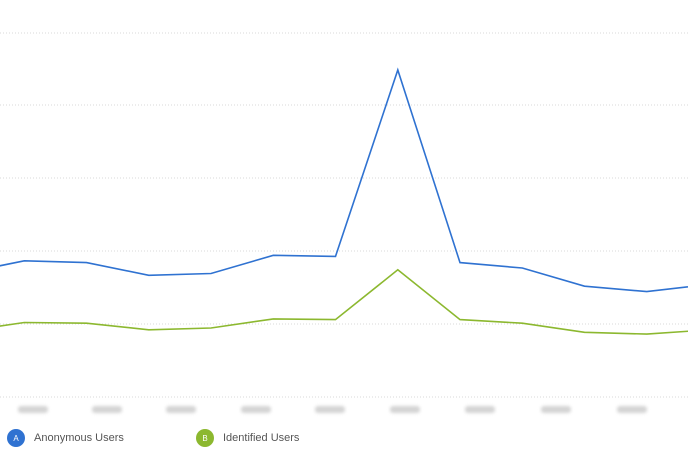 The image size is (688, 476). I want to click on legend-item-anonymous-users: A Anonymous Users, so click(65, 438).